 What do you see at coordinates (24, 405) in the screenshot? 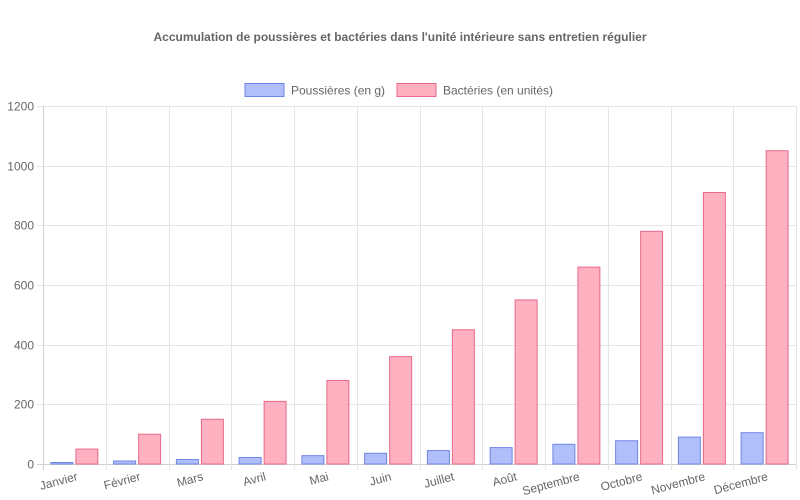
I see `y-tick-label: 200` at bounding box center [24, 405].